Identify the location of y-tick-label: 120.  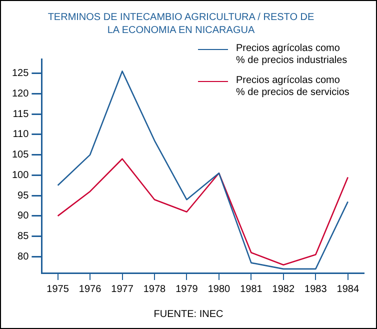
(21, 94).